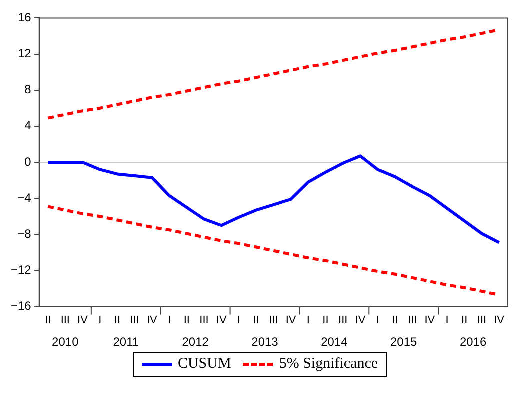 The width and height of the screenshot is (520, 396). Describe the element at coordinates (126, 342) in the screenshot. I see `text: 2011` at that location.